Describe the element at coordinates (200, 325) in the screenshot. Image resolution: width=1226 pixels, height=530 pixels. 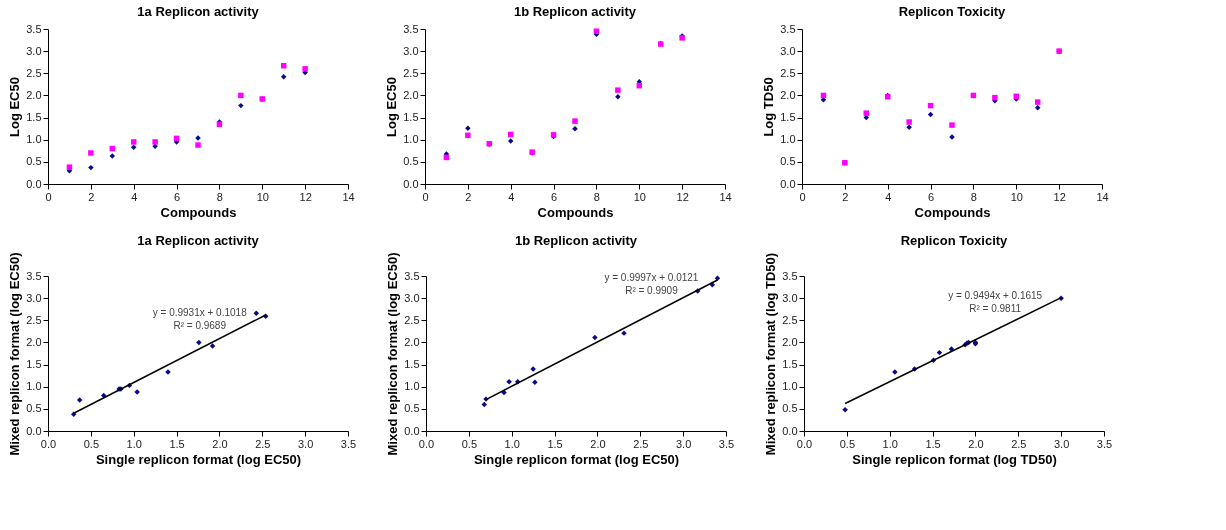
I see `annotation: R² = 0.9689` at that location.